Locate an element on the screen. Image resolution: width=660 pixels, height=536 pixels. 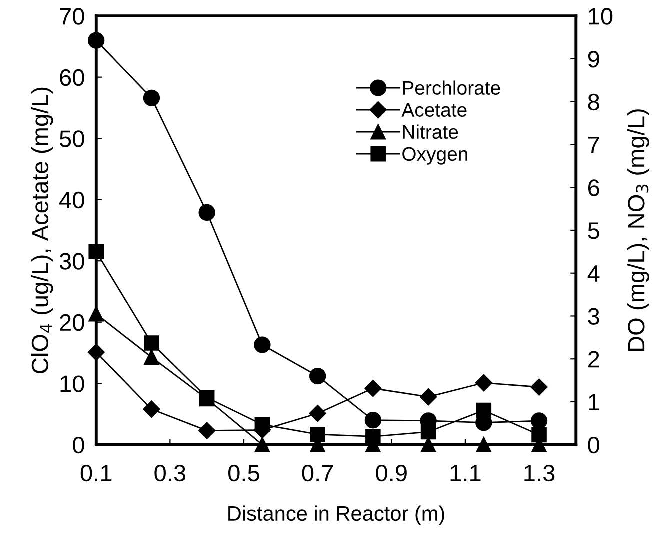
x-tick-label: 0.1 is located at coordinates (96, 473).